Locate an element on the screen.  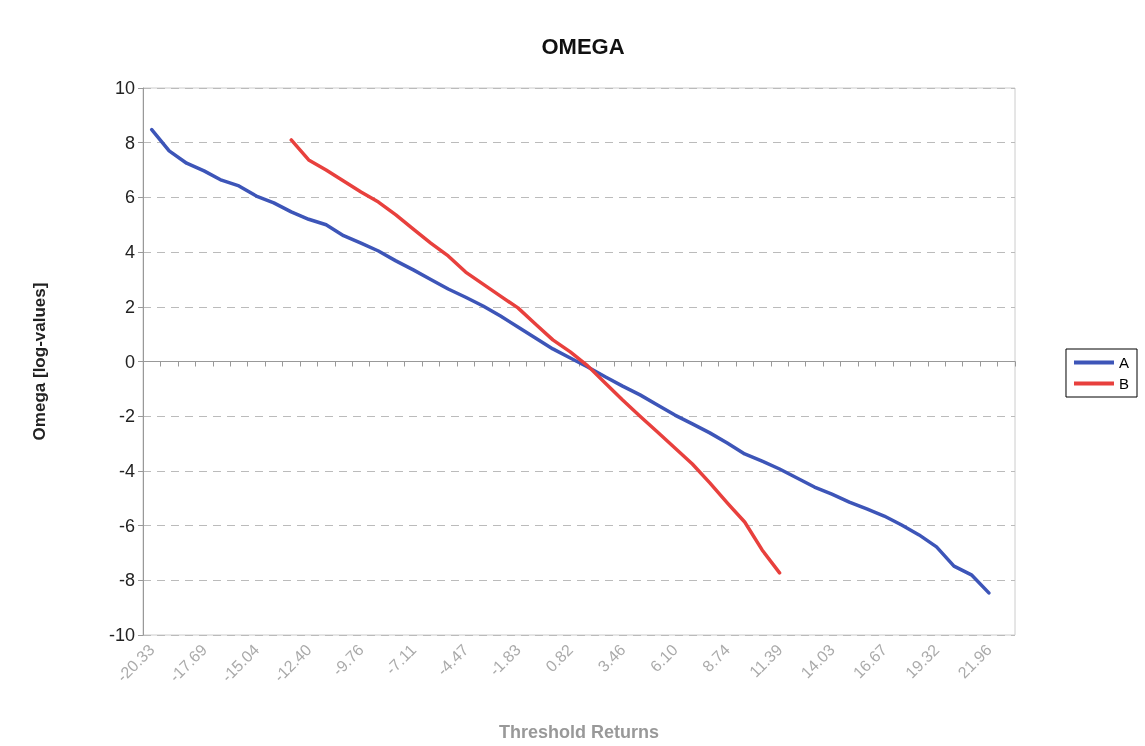
legend-label: A is located at coordinates (1124, 362).